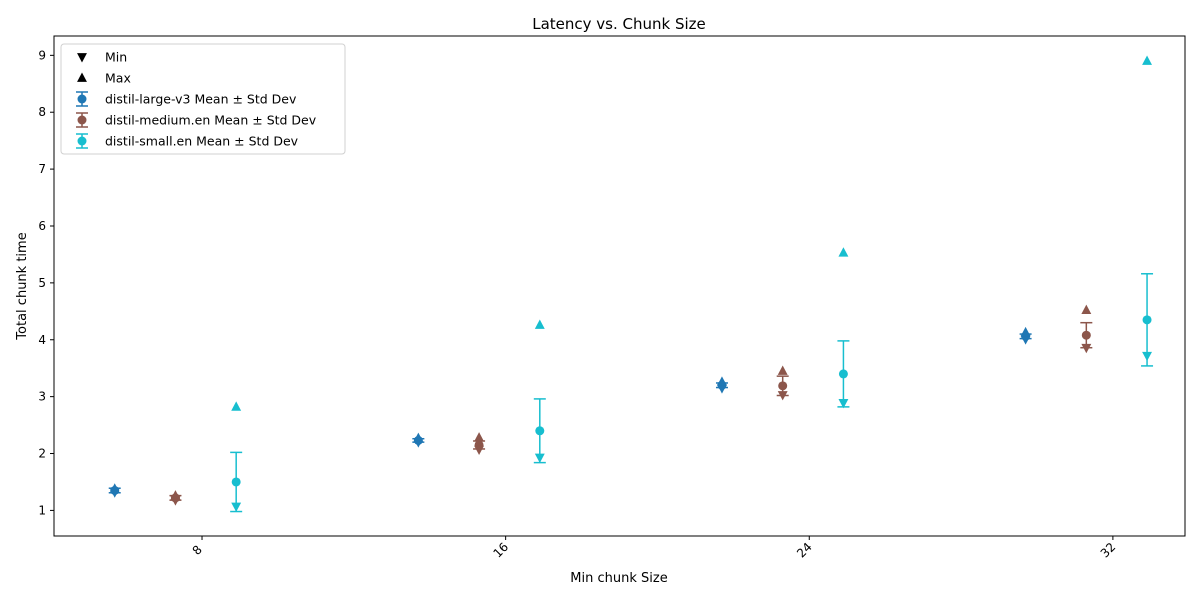 Image resolution: width=1200 pixels, height=600 pixels. Describe the element at coordinates (42, 283) in the screenshot. I see `y-tick-label: 5` at that location.